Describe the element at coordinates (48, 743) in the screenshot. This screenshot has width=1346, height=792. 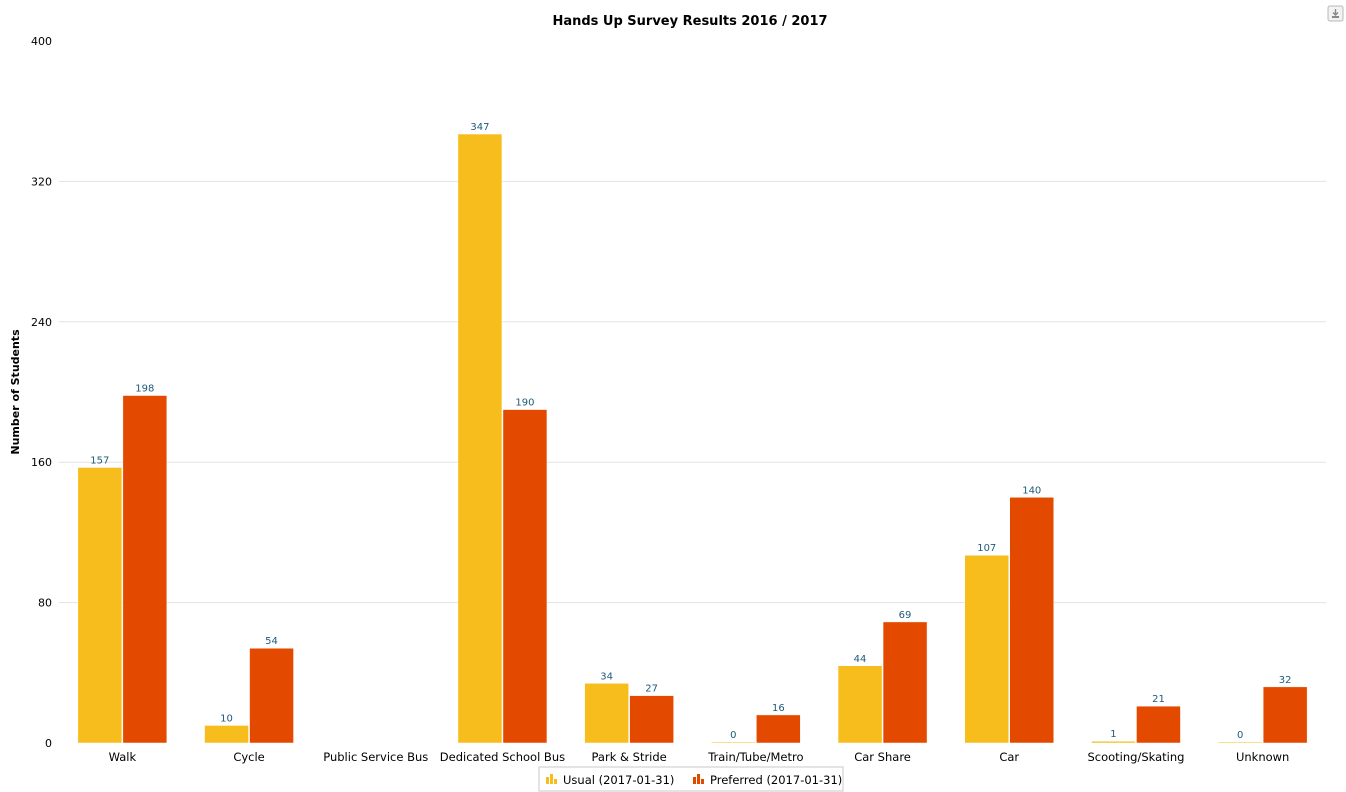
I see `y-tick-label: 0` at that location.